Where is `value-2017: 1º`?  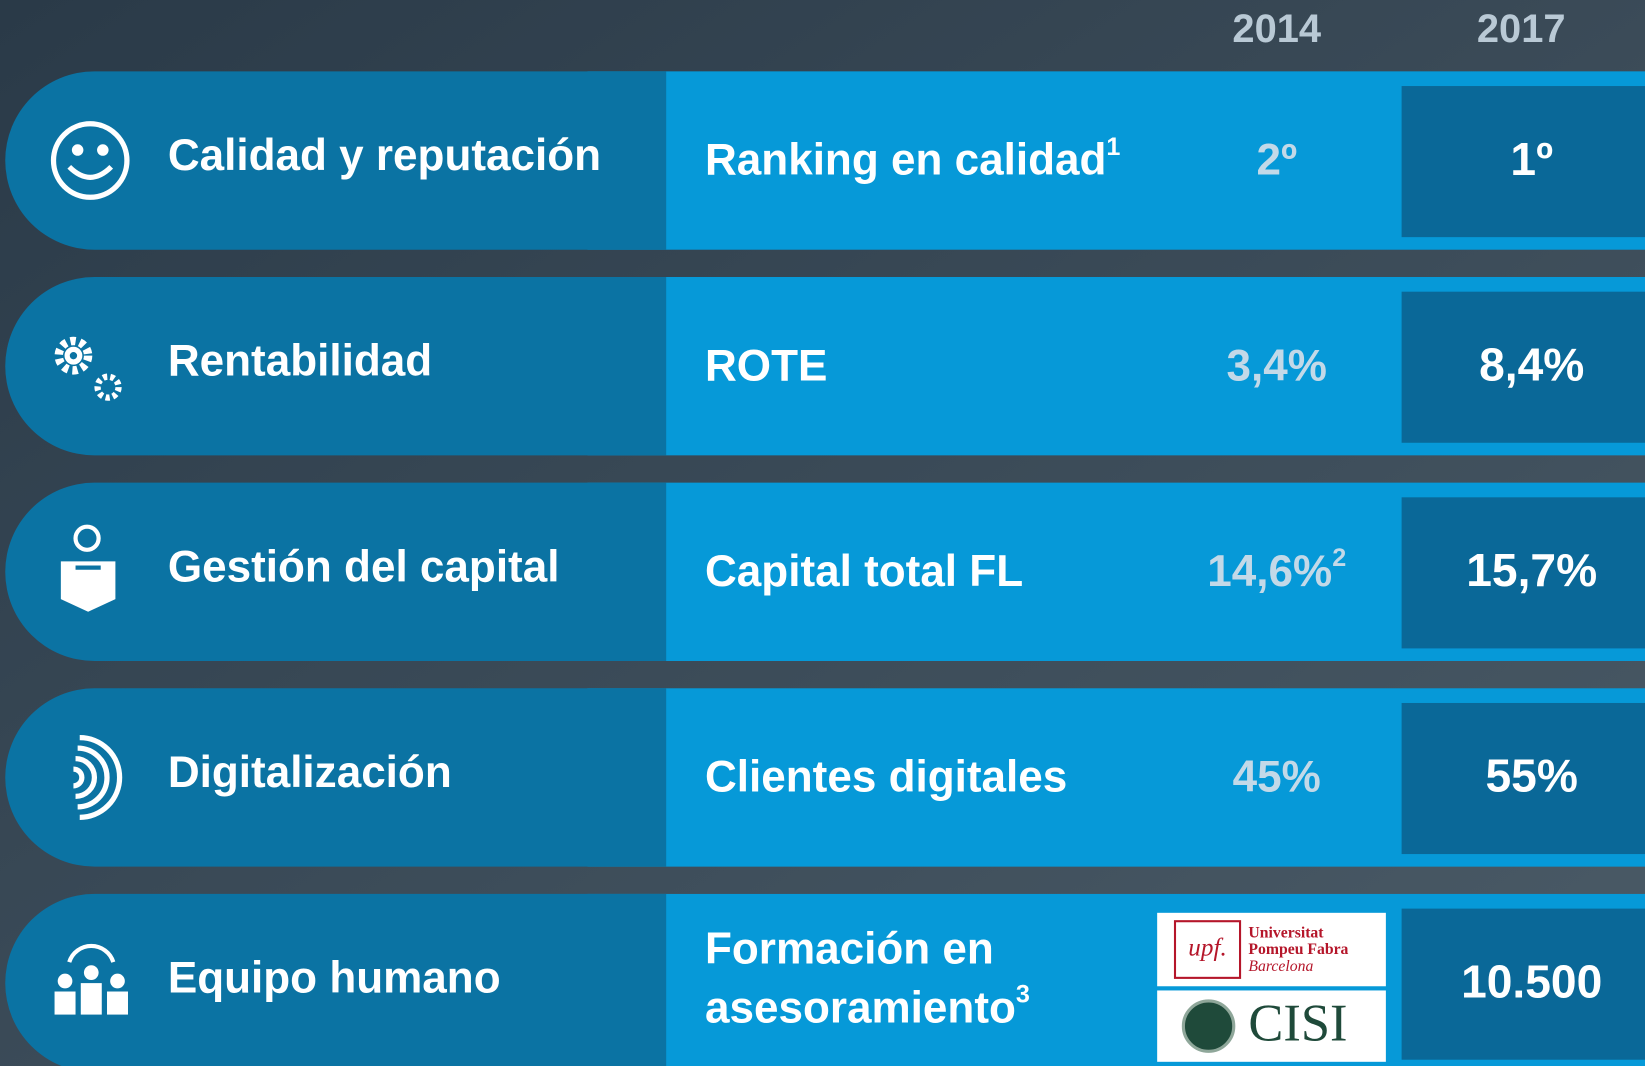 value-2017: 1º is located at coordinates (1531, 159).